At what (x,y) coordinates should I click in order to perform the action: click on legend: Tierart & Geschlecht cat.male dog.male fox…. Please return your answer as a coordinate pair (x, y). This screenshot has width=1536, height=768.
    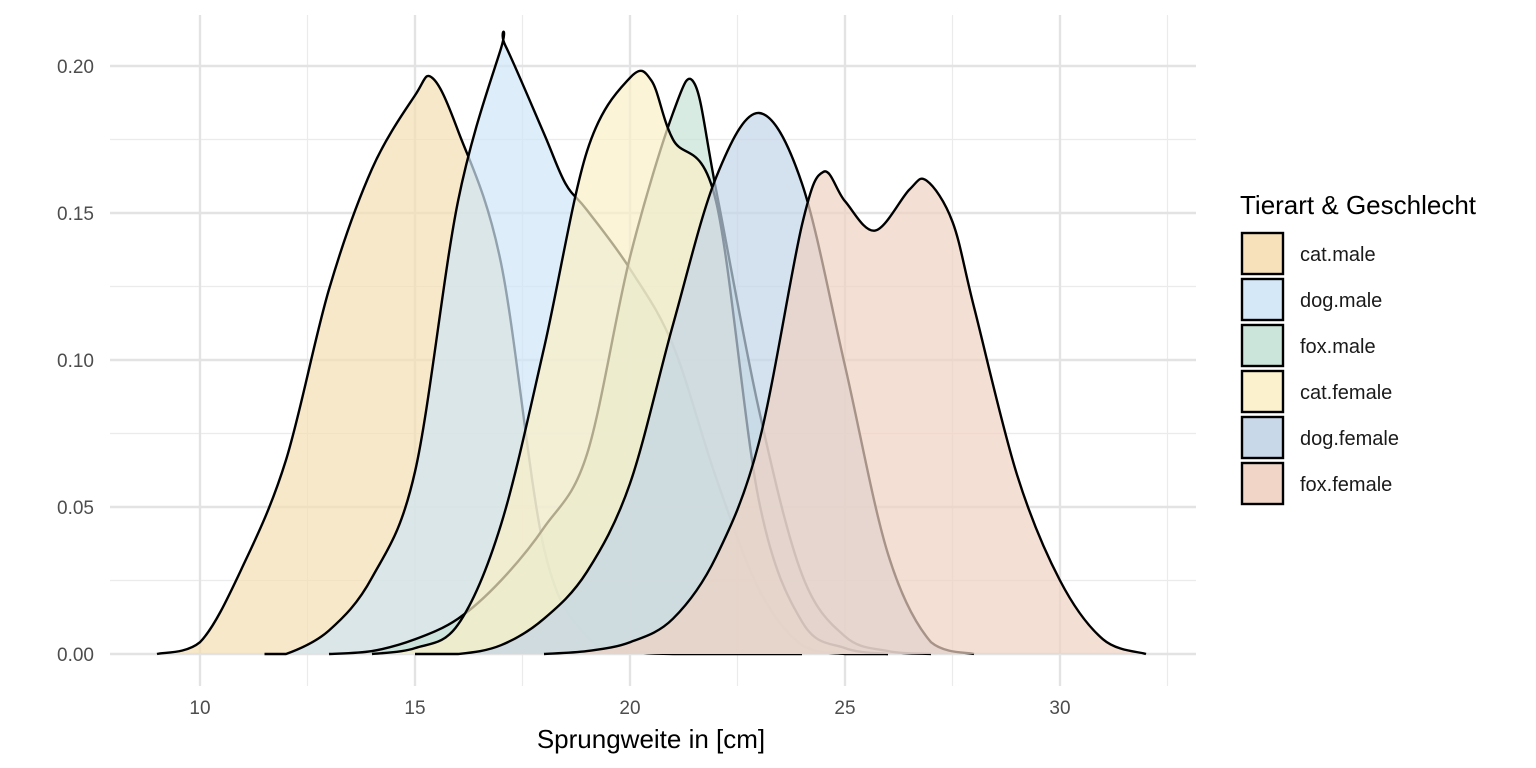
    Looking at the image, I should click on (1358, 348).